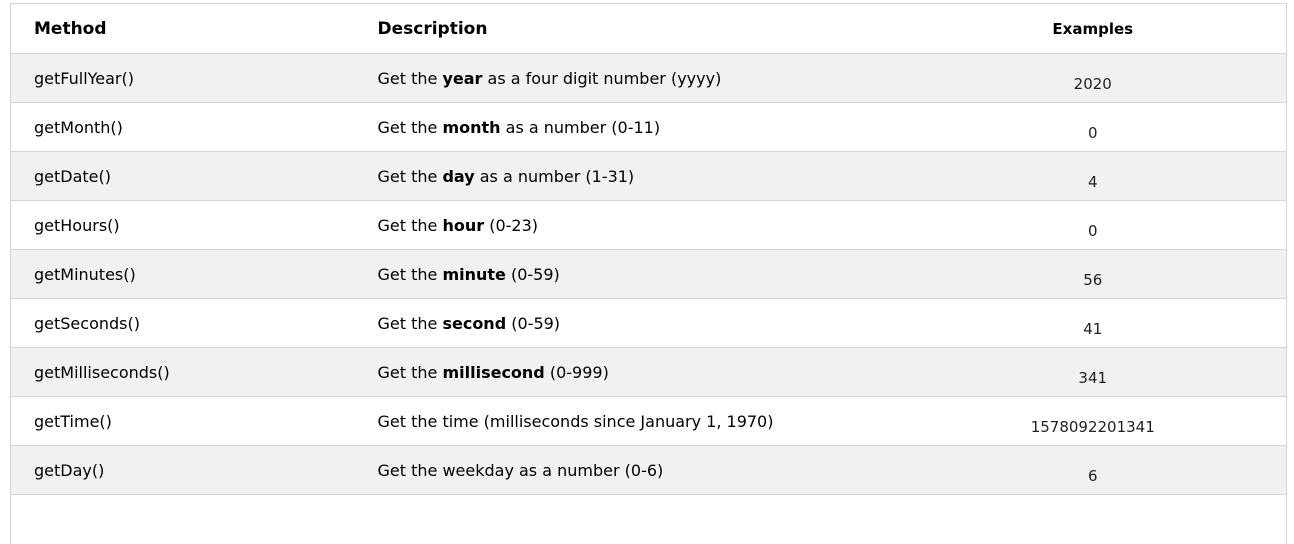 Image resolution: width=1294 pixels, height=544 pixels. What do you see at coordinates (188, 176) in the screenshot?
I see `method-cell: getDate()` at bounding box center [188, 176].